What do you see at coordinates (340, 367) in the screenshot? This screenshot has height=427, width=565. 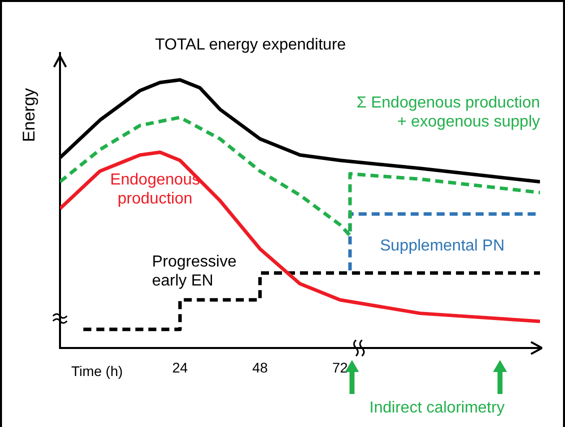 I see `x-tick-label: 72` at bounding box center [340, 367].